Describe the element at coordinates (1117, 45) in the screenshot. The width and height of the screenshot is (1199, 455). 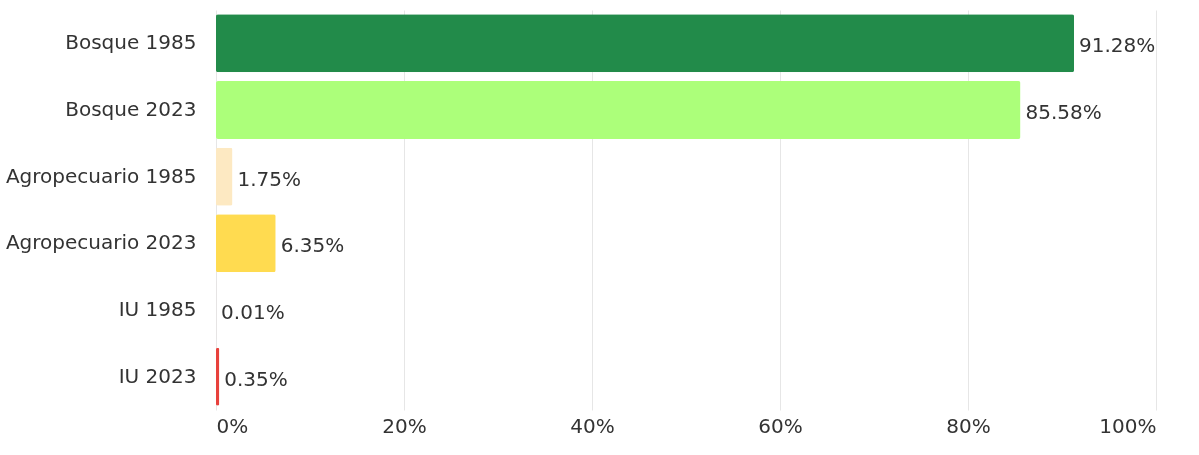
I see `data-label: 91.28%` at that location.